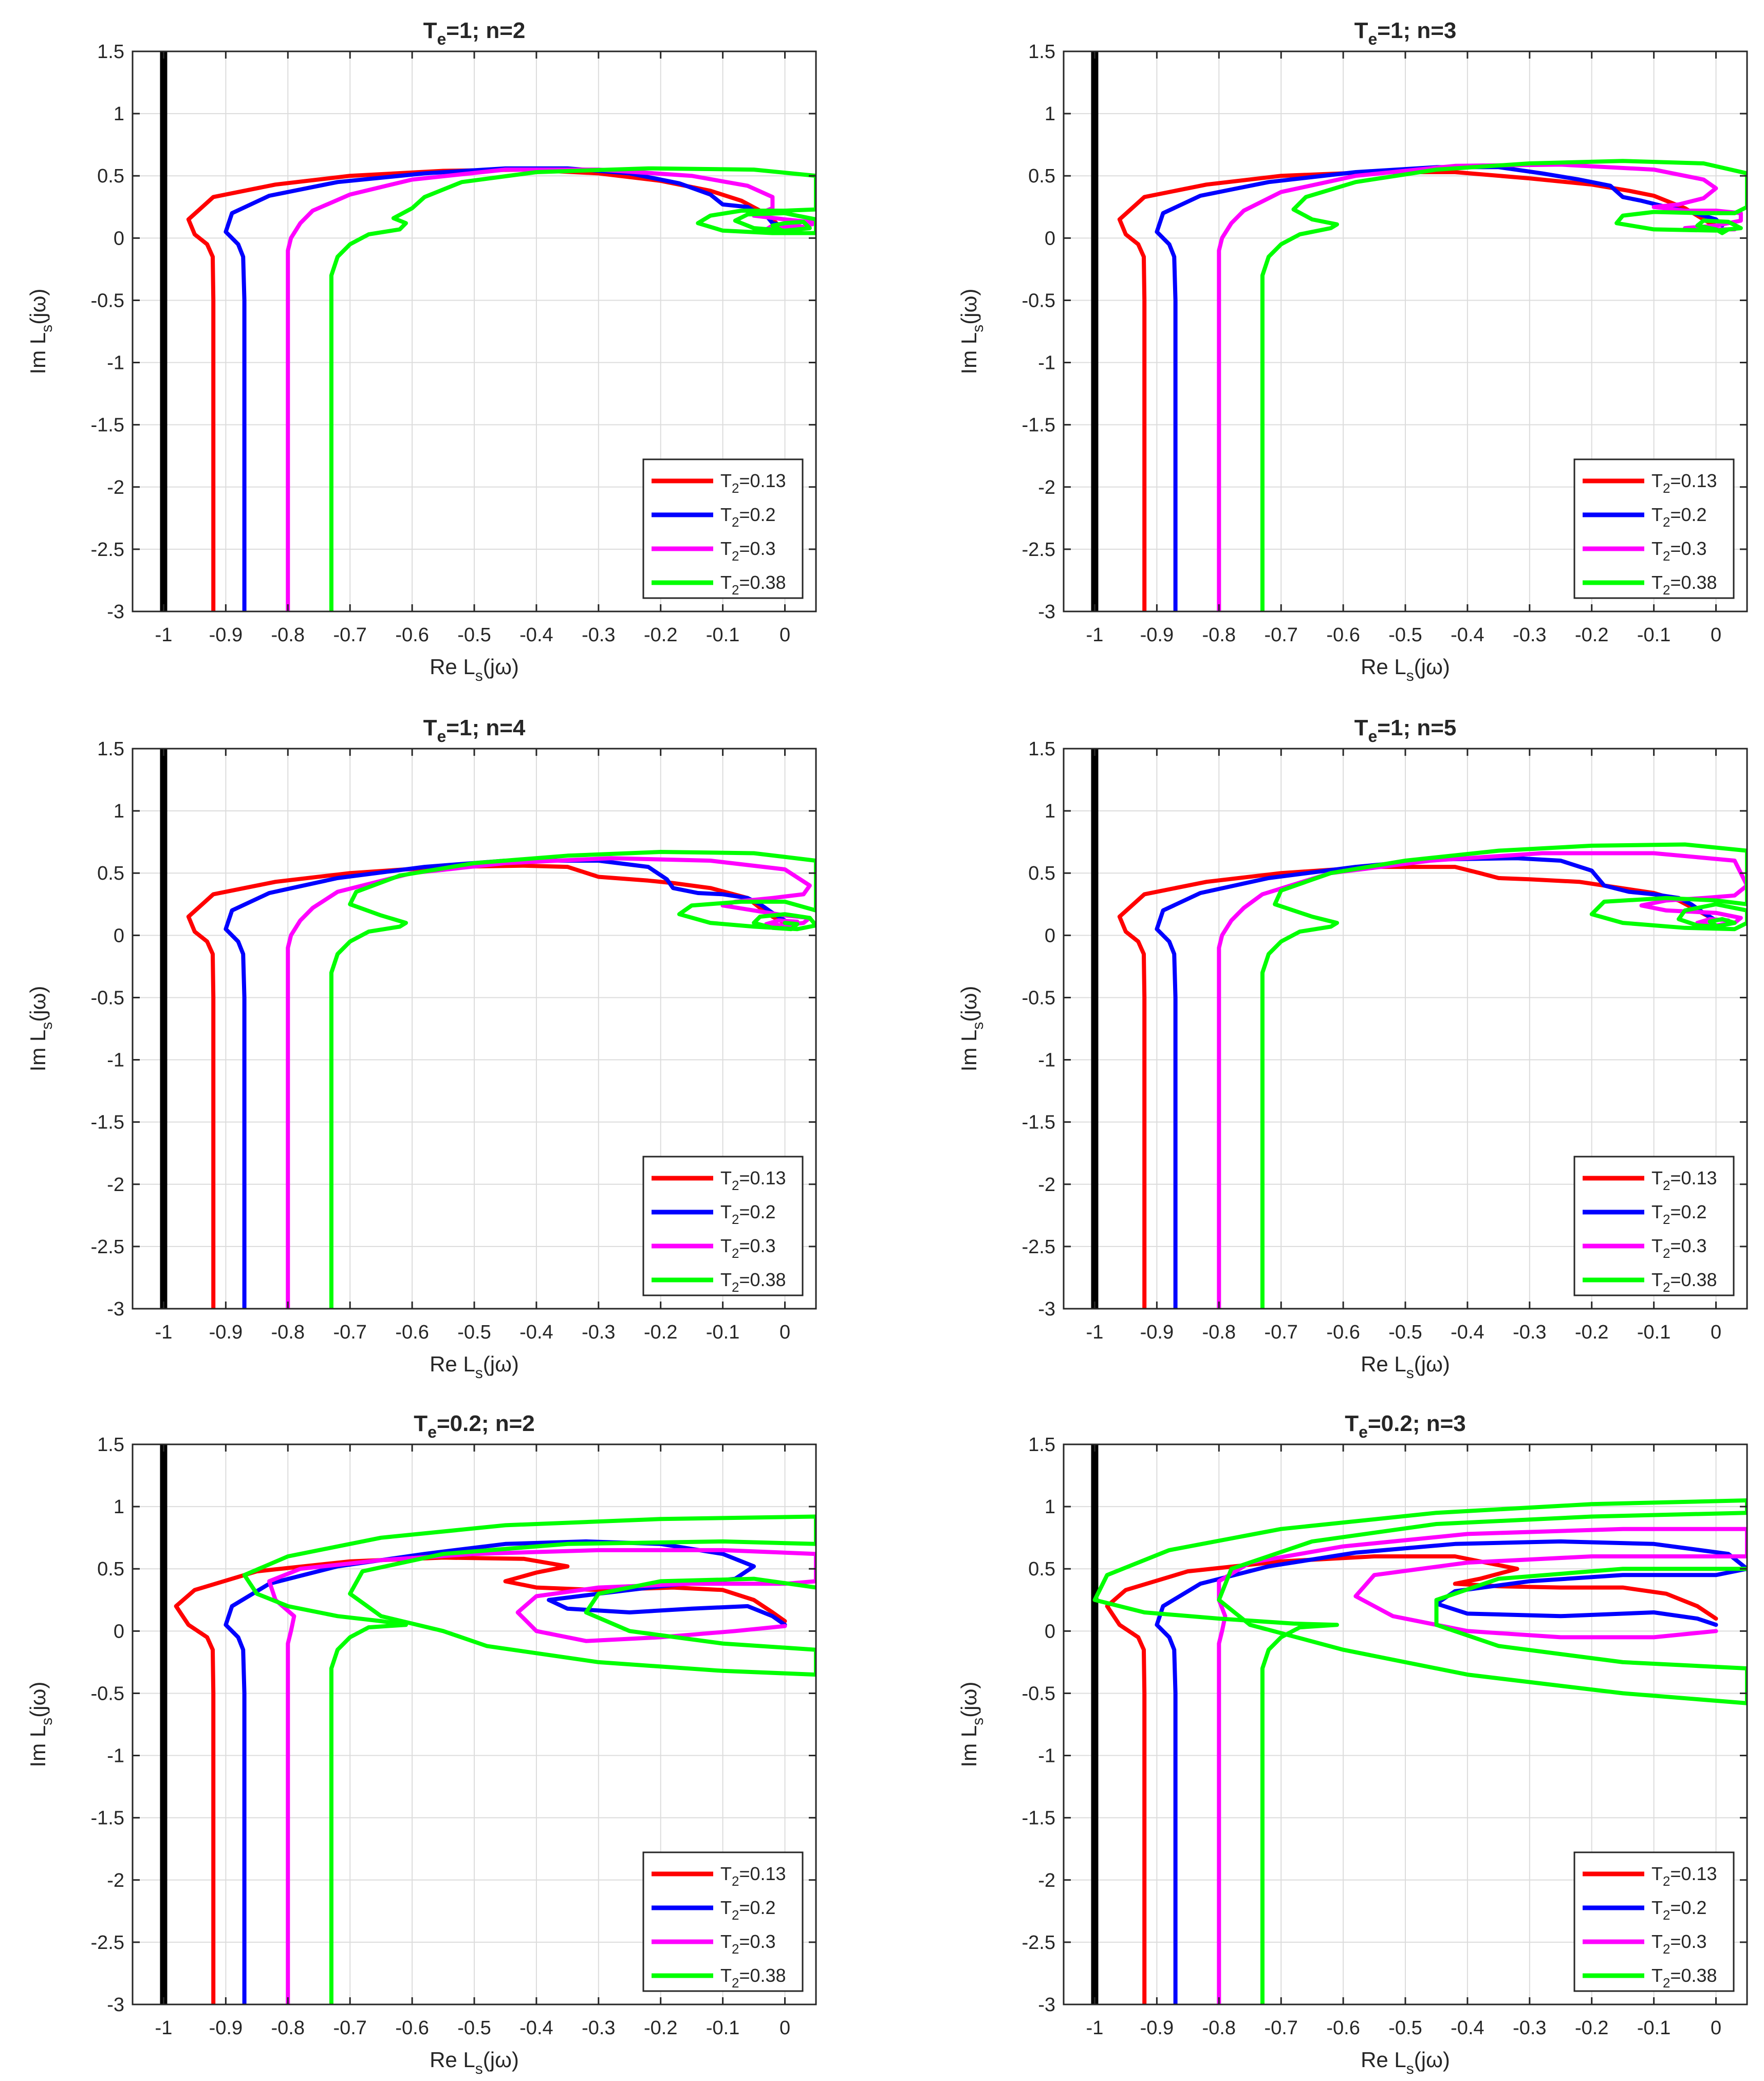  I want to click on y-tick-label: 1.5, so click(1041, 749).